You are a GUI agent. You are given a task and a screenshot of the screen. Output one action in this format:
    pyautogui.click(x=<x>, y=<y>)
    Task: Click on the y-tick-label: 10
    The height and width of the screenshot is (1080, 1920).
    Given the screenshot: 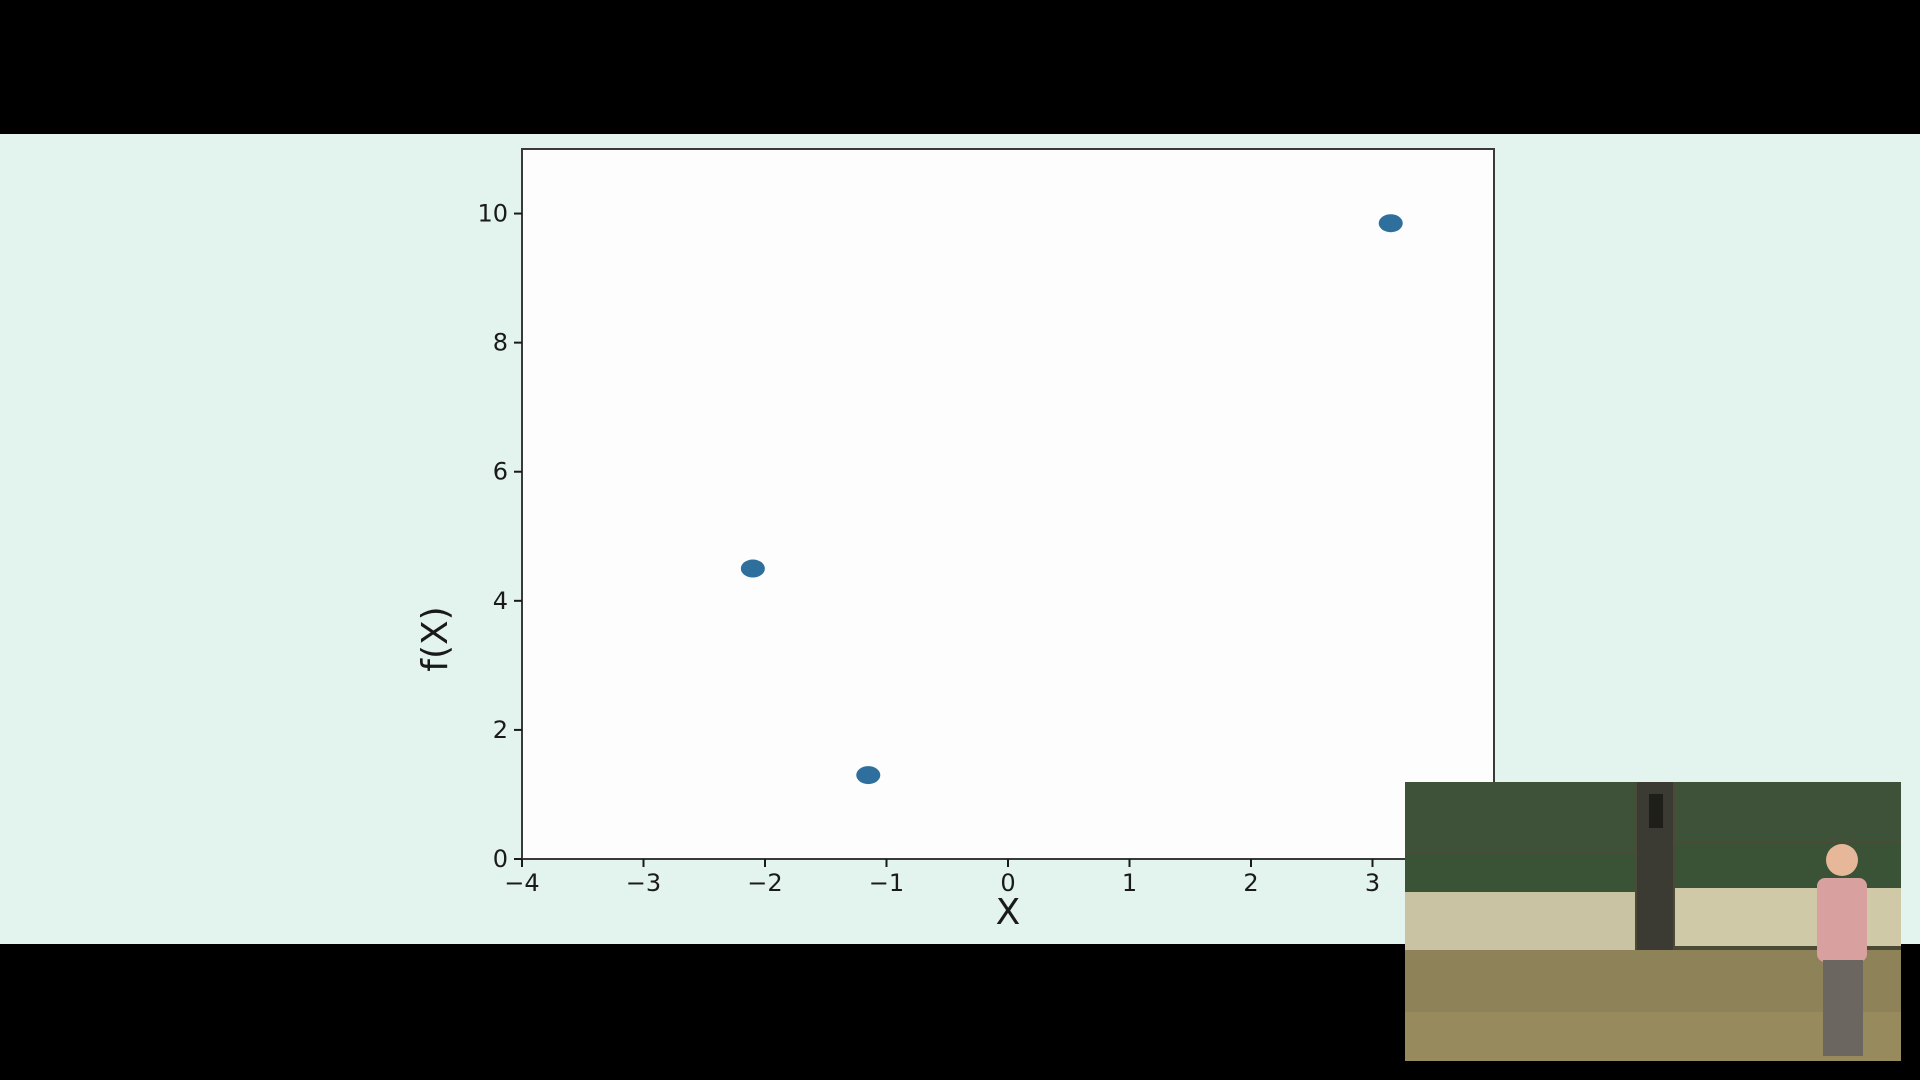 What is the action you would take?
    pyautogui.click(x=492, y=214)
    